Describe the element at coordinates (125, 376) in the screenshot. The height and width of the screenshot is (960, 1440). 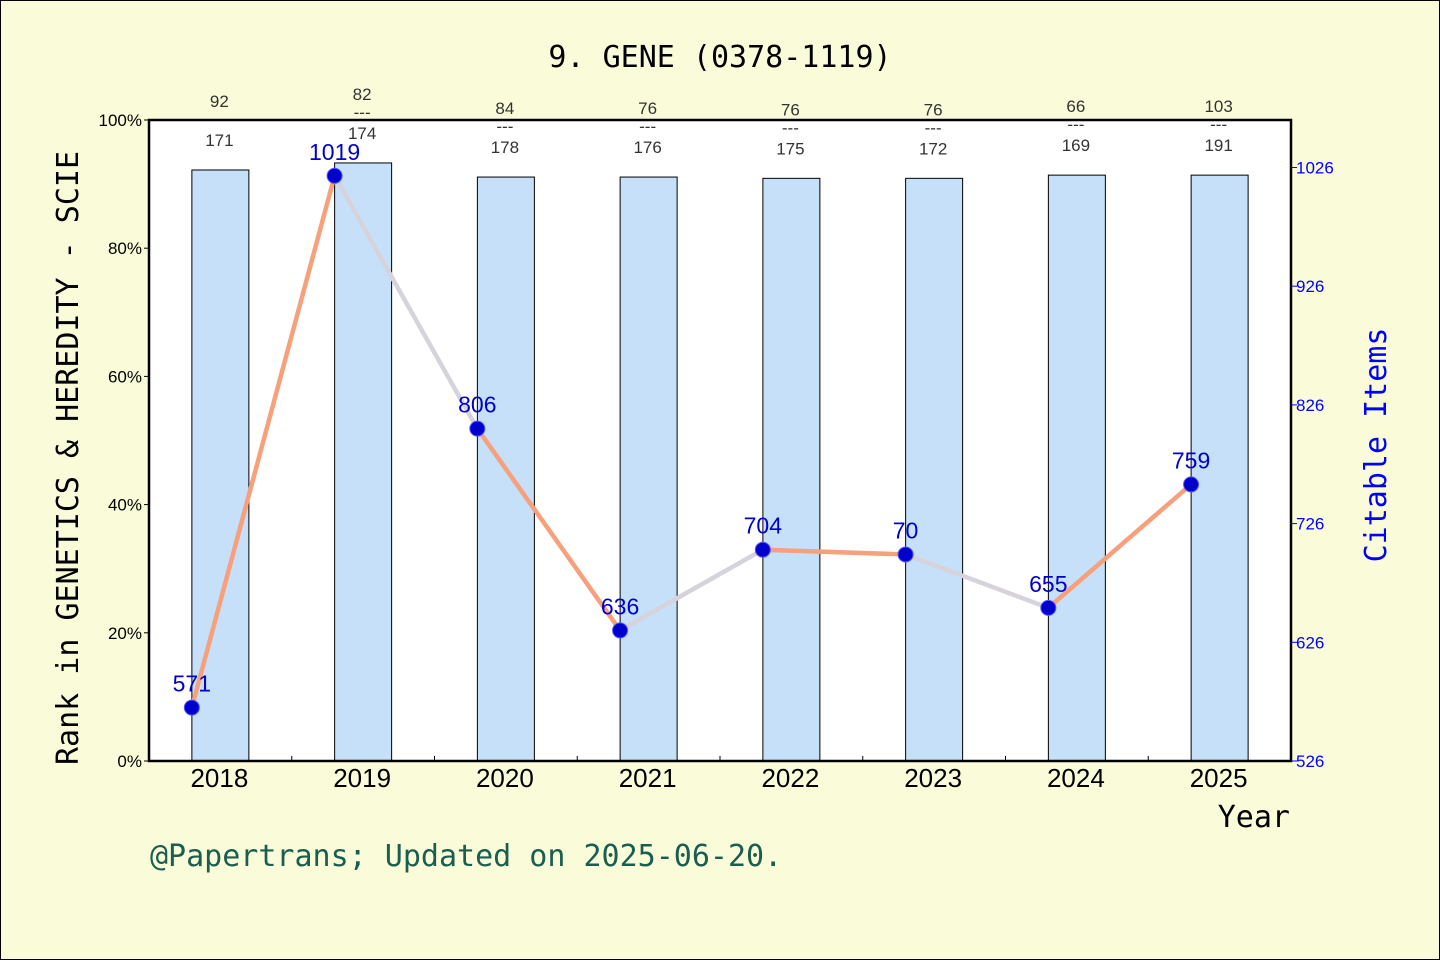
I see `left-tick-label: 60%` at that location.